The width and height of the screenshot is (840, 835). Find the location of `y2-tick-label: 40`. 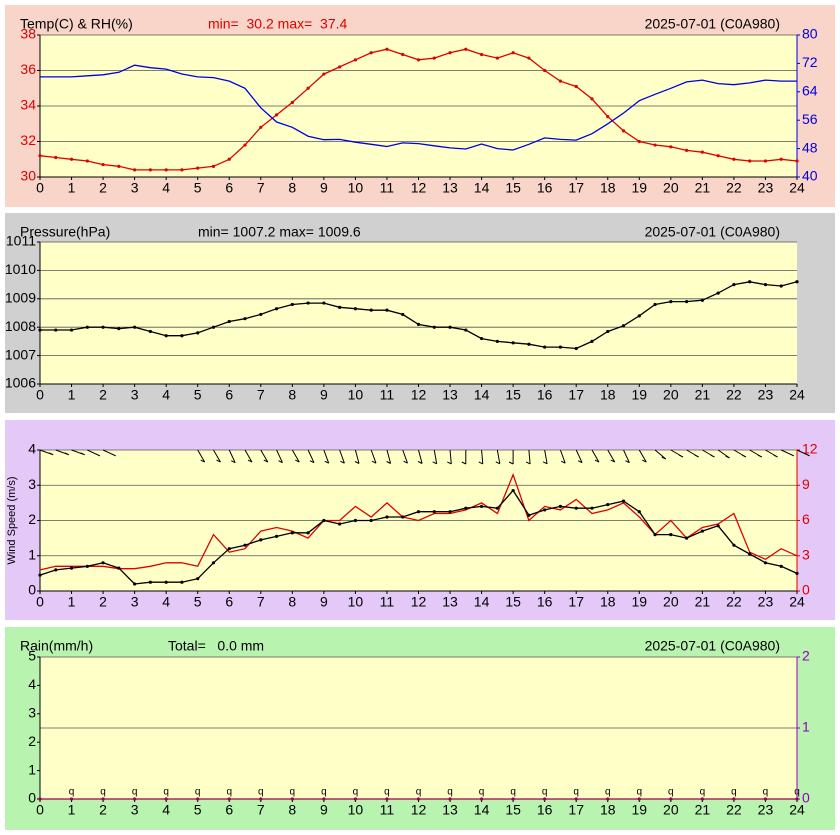

y2-tick-label: 40 is located at coordinates (810, 176).